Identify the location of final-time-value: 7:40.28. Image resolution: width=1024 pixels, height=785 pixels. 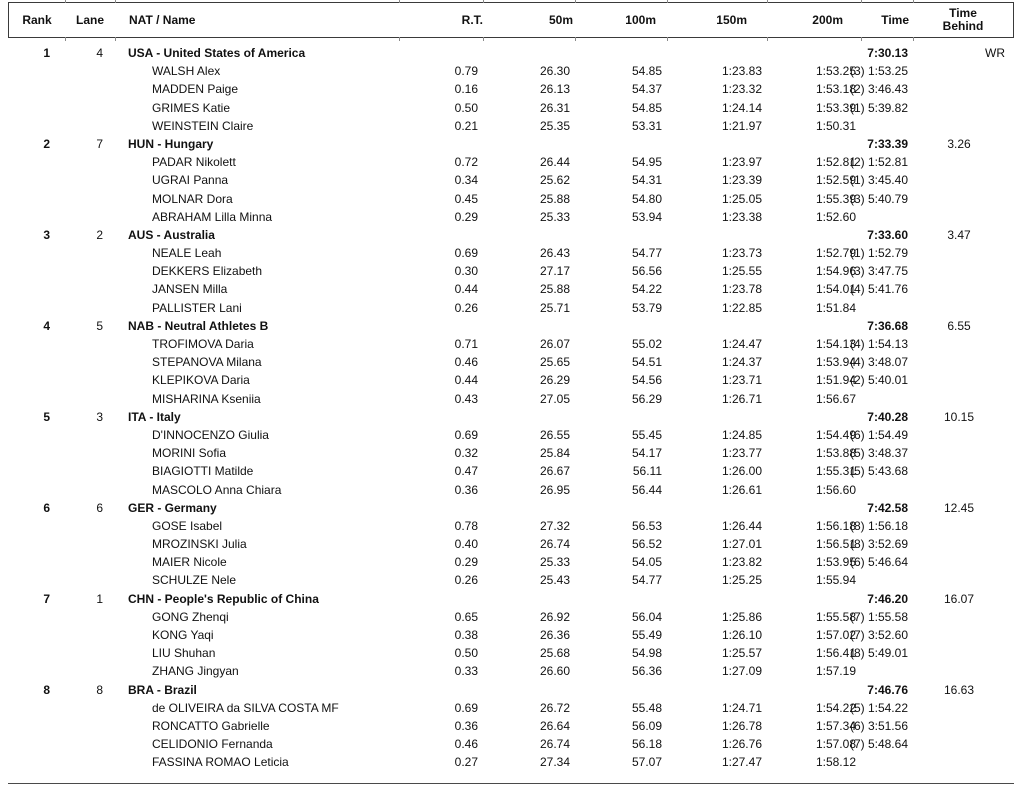
(887, 416).